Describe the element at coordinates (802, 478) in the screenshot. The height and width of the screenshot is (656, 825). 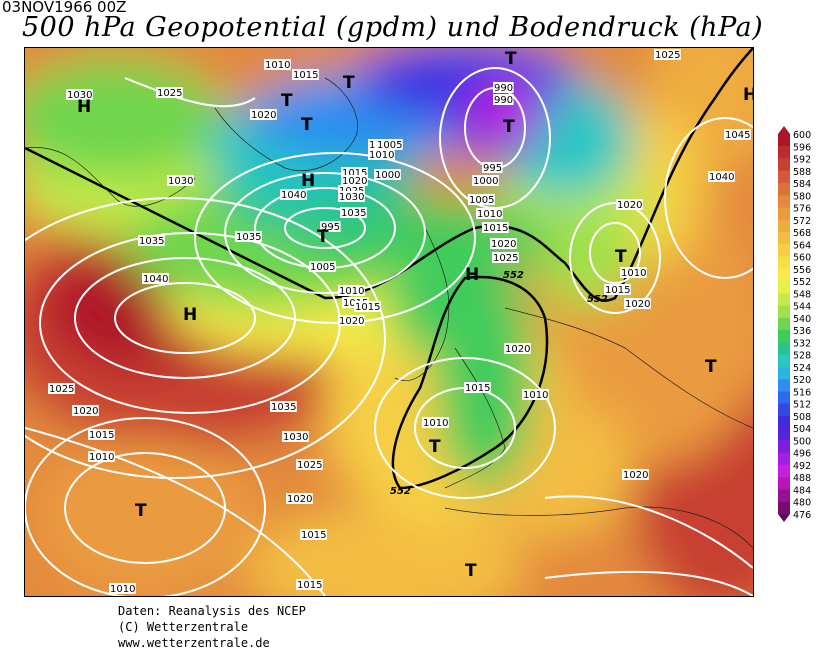
I see `legend-level-label: 488` at that location.